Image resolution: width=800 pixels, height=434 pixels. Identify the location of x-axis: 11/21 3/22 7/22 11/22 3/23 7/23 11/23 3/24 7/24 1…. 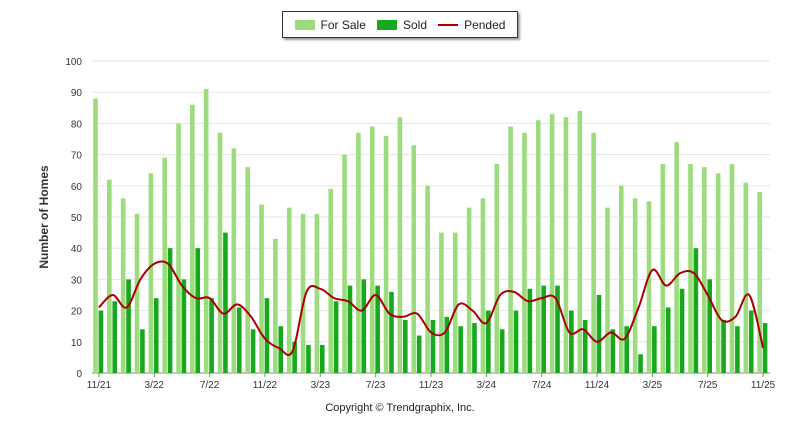
(431, 382).